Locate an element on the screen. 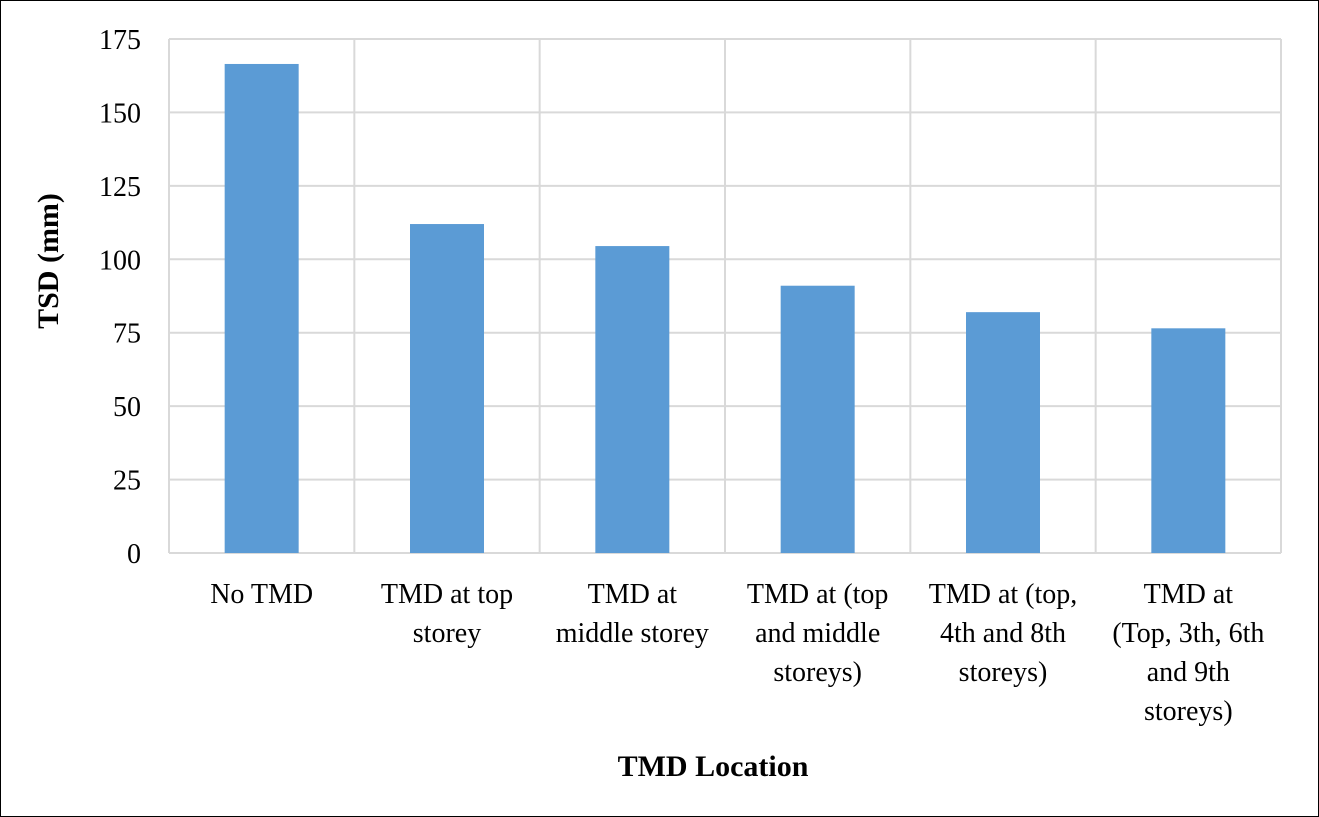  y-tick-label: 25 is located at coordinates (127, 481).